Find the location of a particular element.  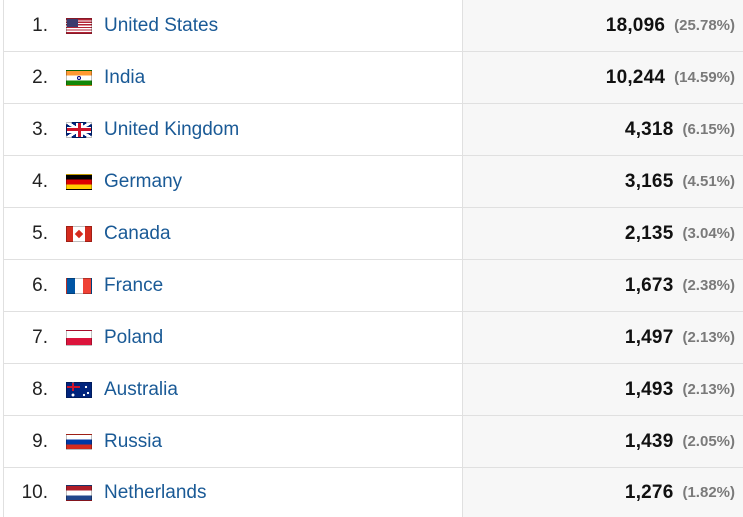

table-row: 6. France 1,673 (2.38%) is located at coordinates (373, 286).